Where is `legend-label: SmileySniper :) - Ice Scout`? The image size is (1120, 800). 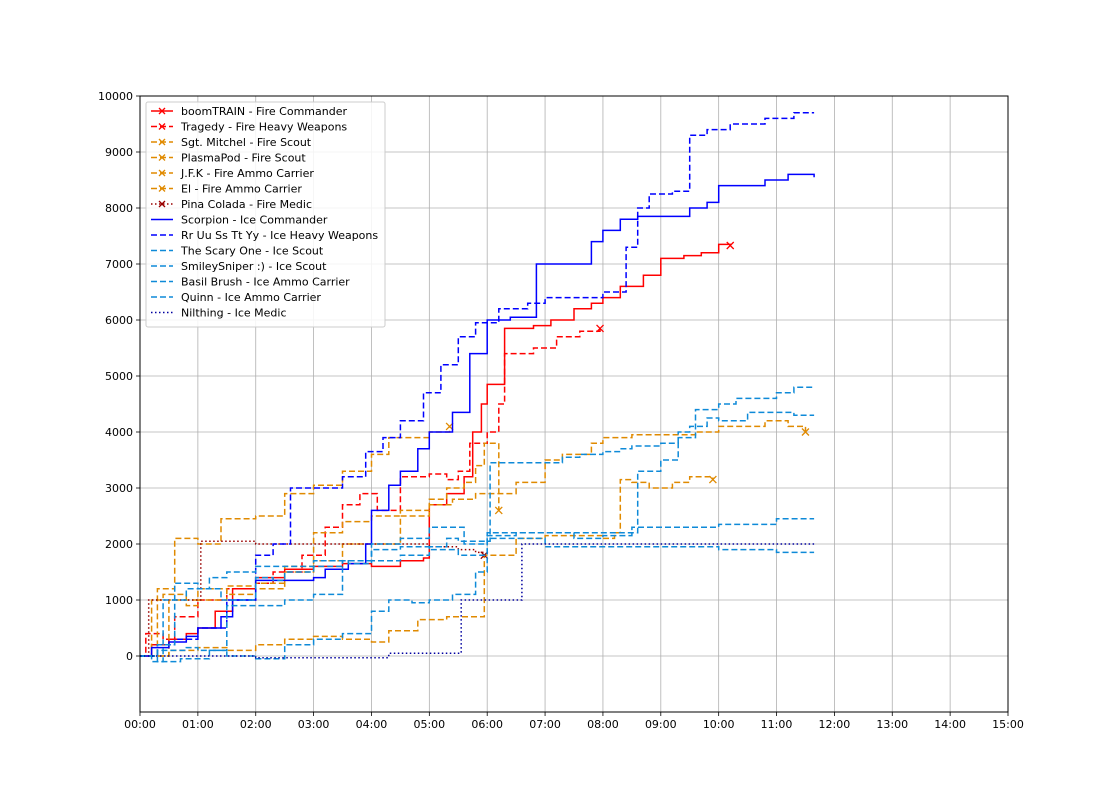 legend-label: SmileySniper :) - Ice Scout is located at coordinates (254, 266).